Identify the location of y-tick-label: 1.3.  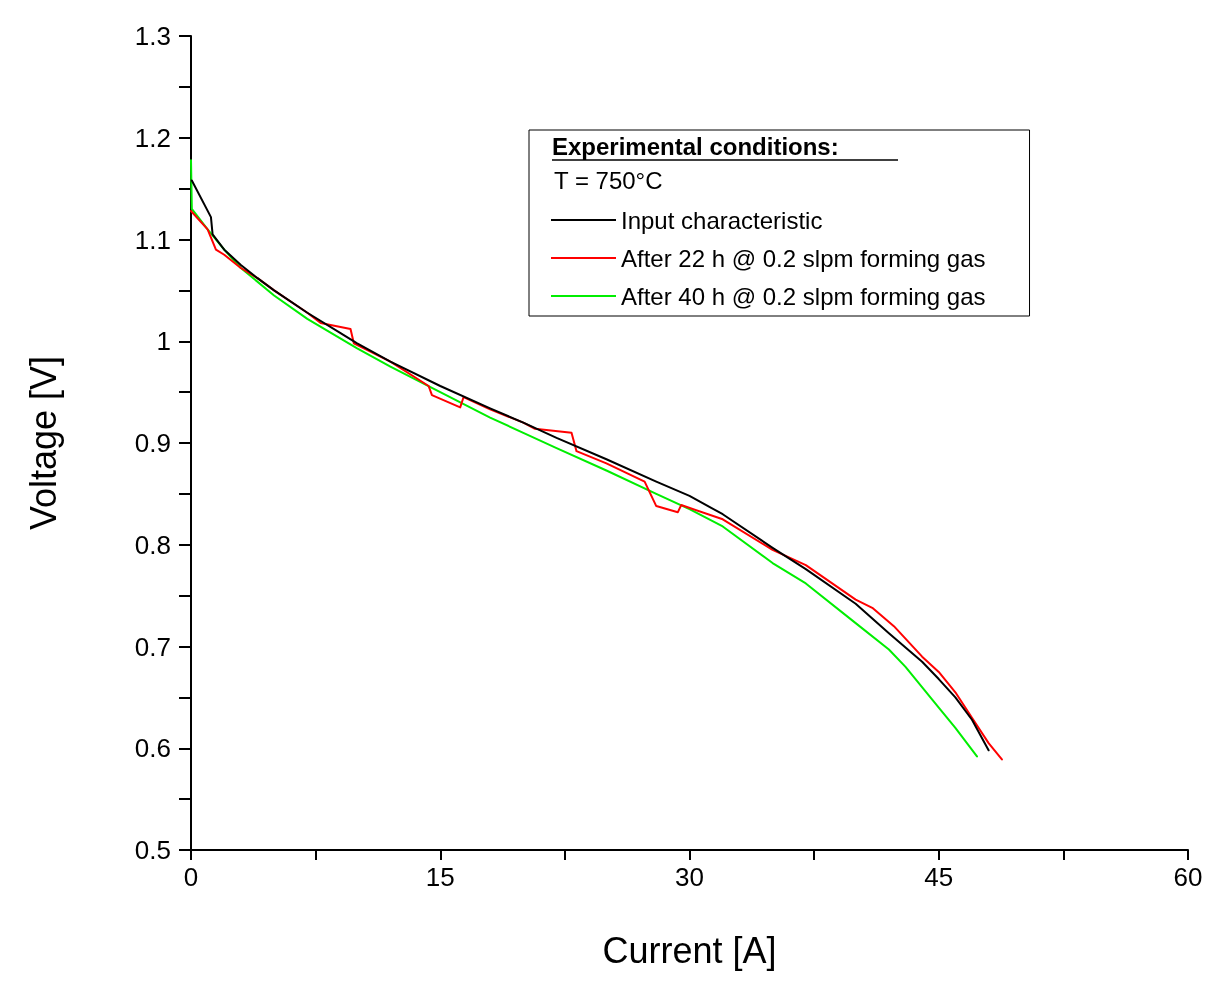
(152, 36).